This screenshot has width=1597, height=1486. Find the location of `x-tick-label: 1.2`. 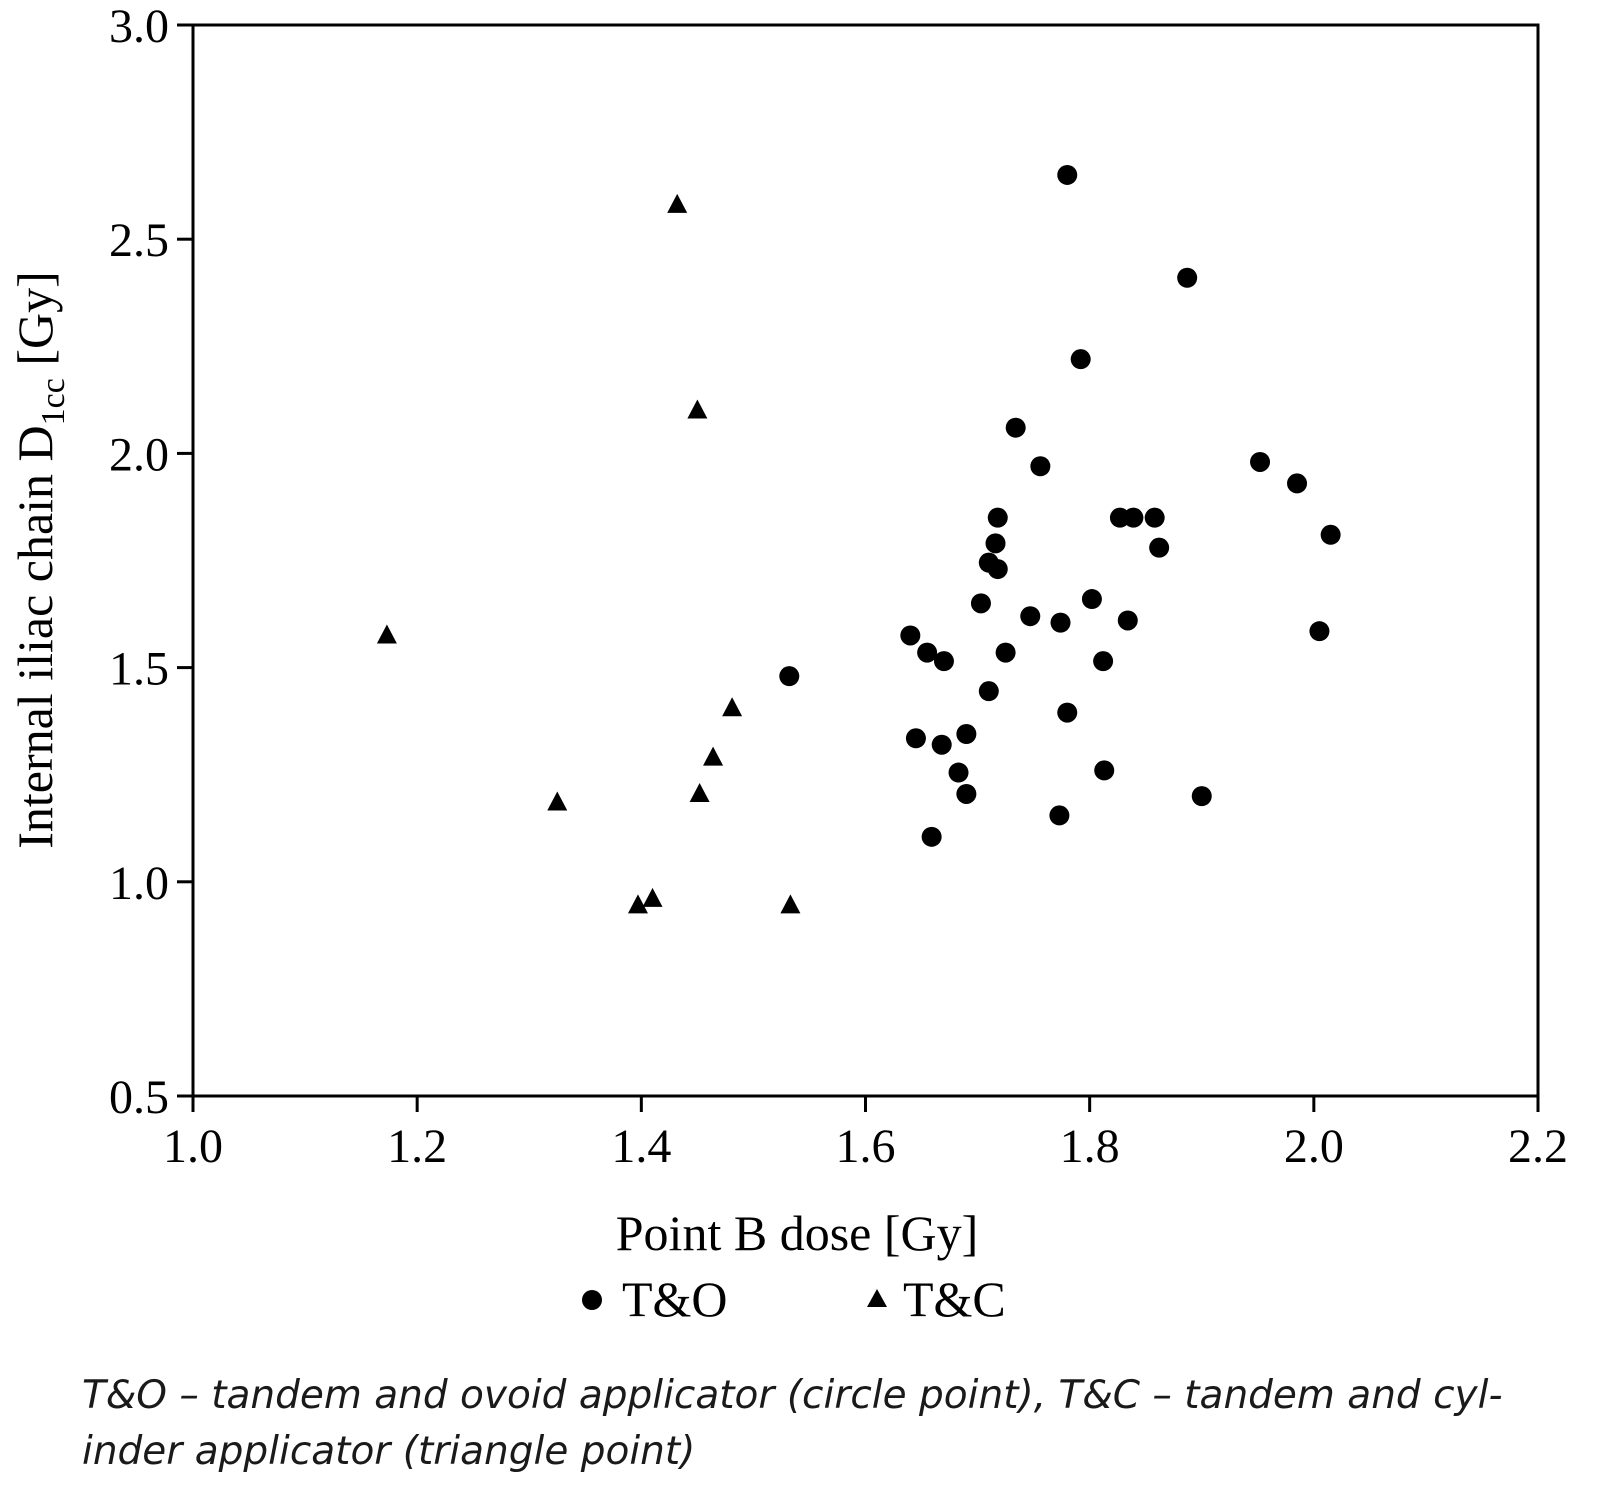

x-tick-label: 1.2 is located at coordinates (417, 1146).